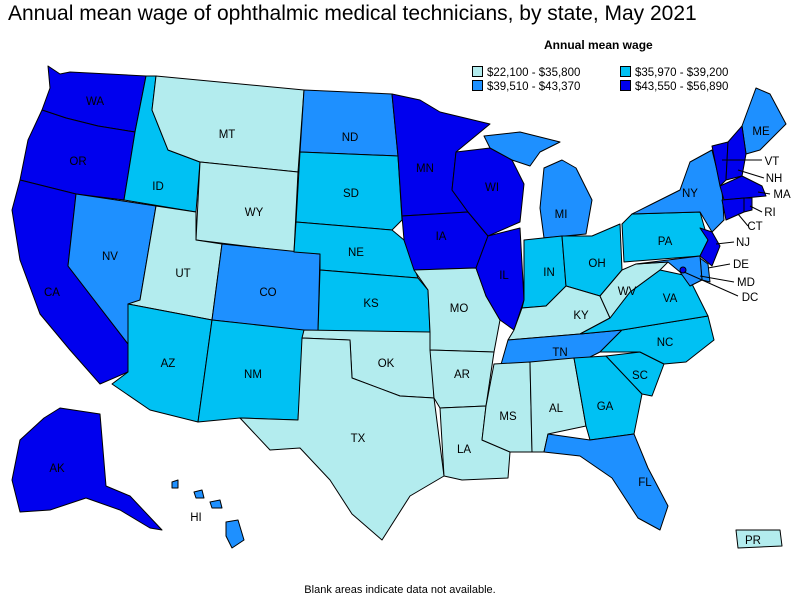 This screenshot has width=800, height=600. Describe the element at coordinates (371, 304) in the screenshot. I see `label-ks: KS` at that location.